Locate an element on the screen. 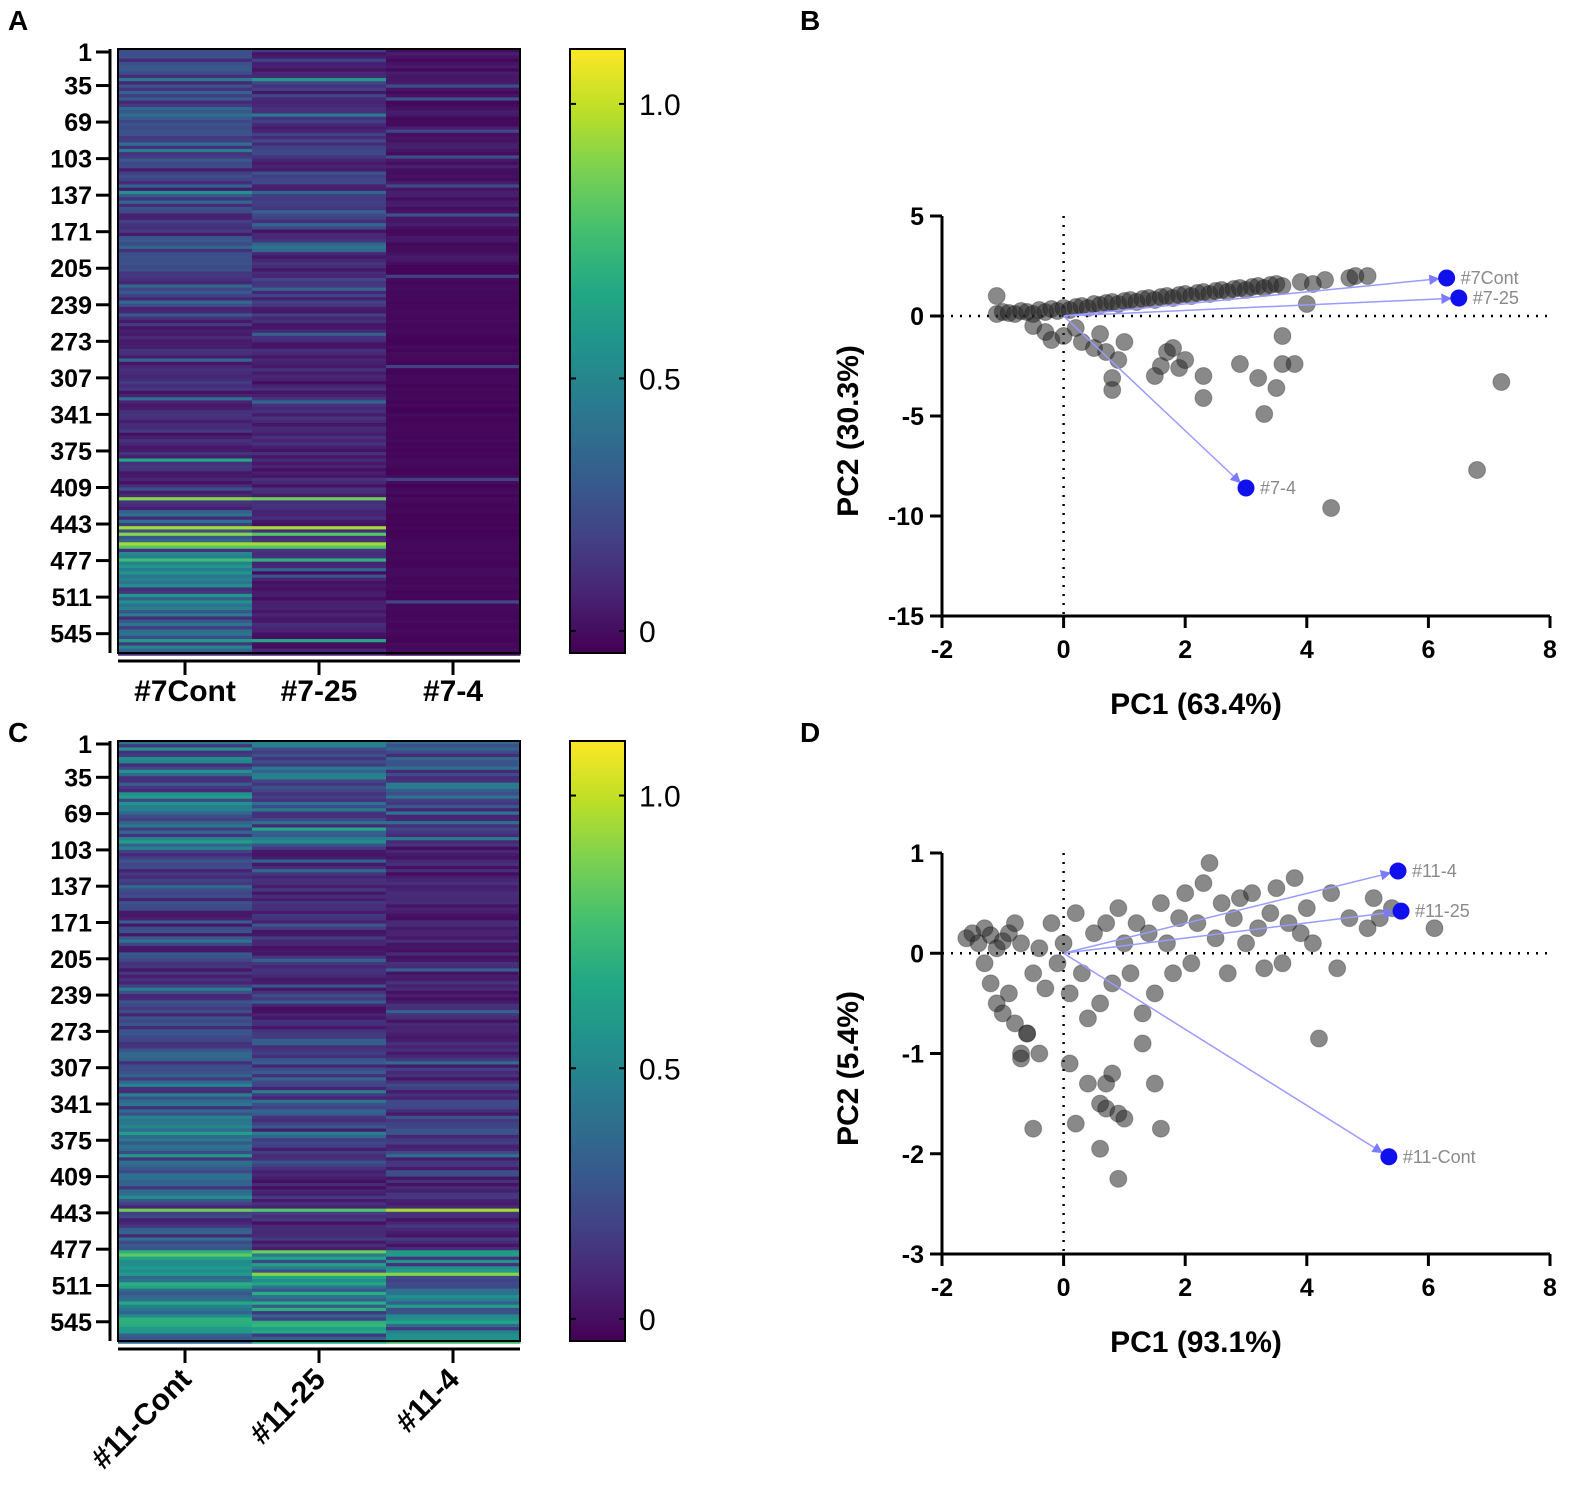 Image resolution: width=1595 pixels, height=1507 pixels. y-tick-label: -5 is located at coordinates (913, 417).